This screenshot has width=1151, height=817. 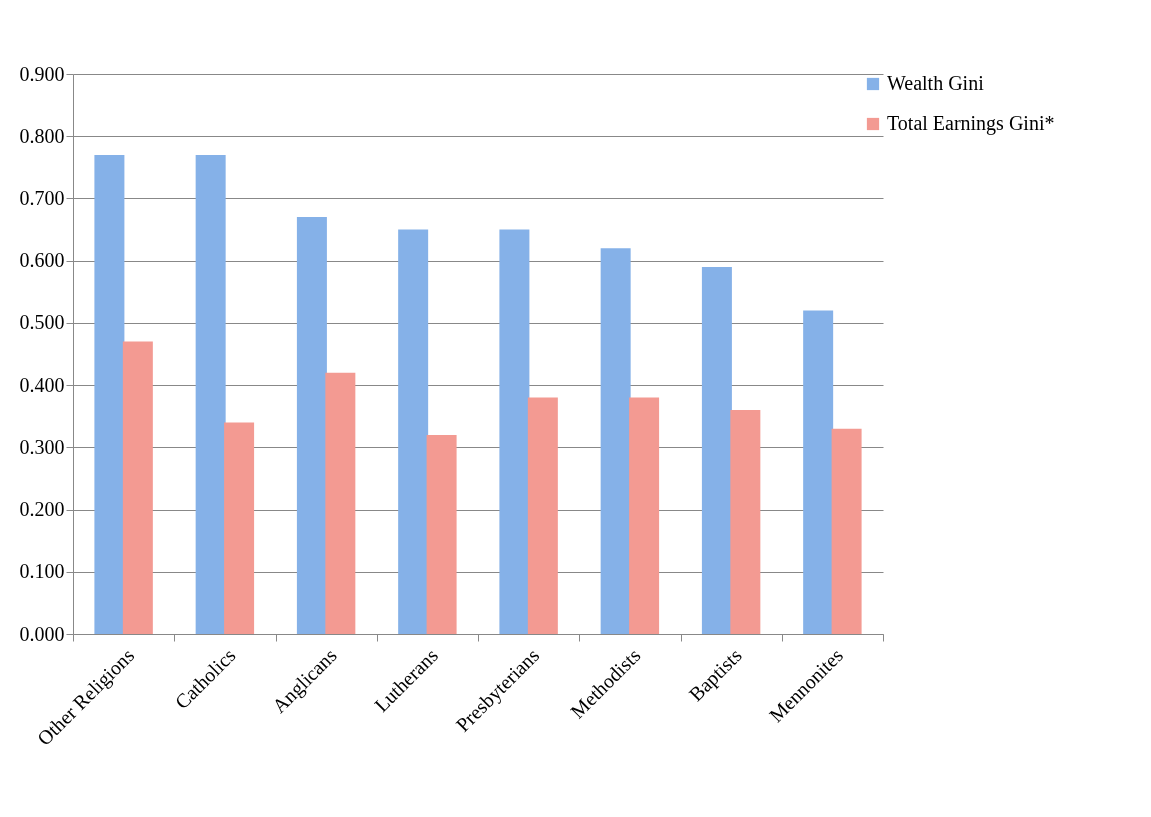 I want to click on y-tick-label: 0.400, so click(x=42, y=384).